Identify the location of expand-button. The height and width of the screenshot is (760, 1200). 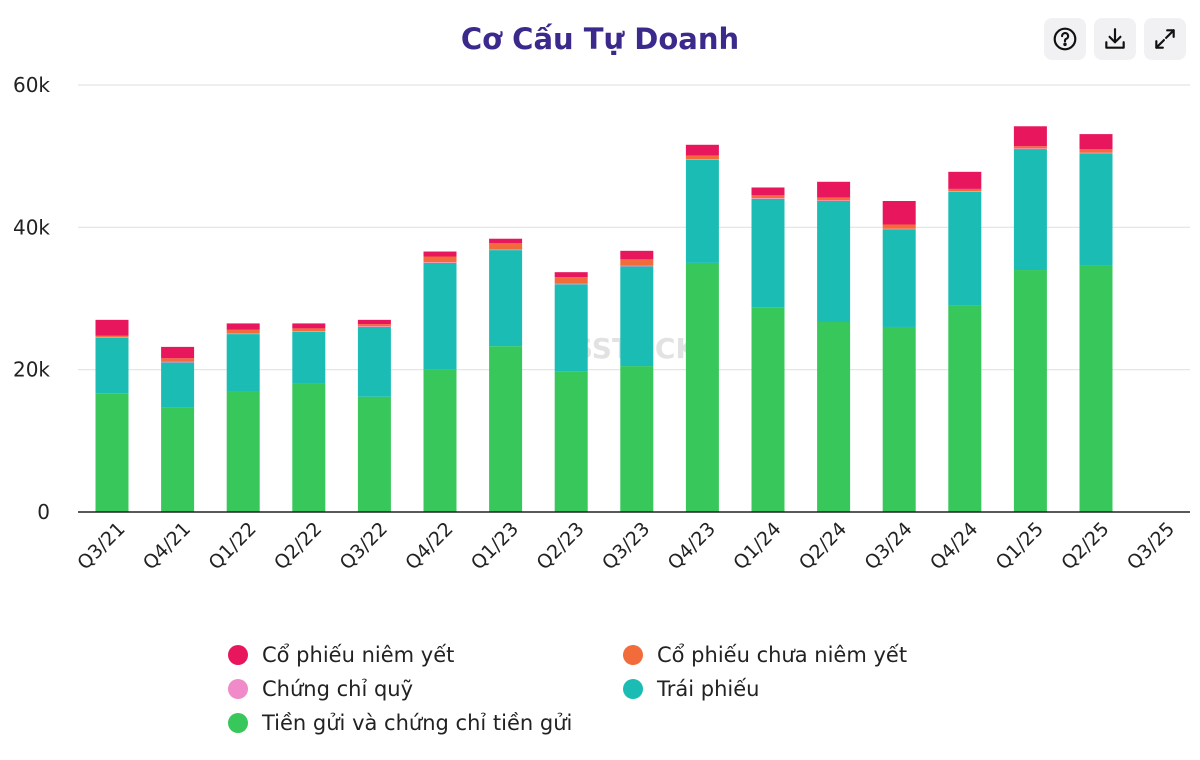
(1165, 39).